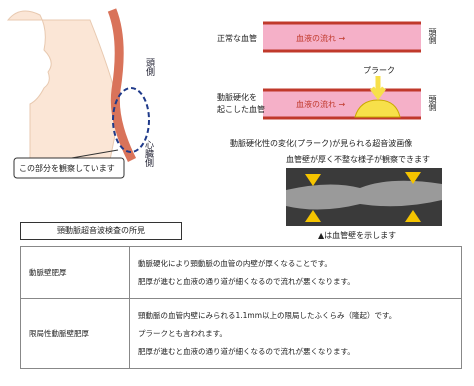 This screenshot has height=386, width=474. I want to click on normal-label: 正常な血管, so click(237, 38).